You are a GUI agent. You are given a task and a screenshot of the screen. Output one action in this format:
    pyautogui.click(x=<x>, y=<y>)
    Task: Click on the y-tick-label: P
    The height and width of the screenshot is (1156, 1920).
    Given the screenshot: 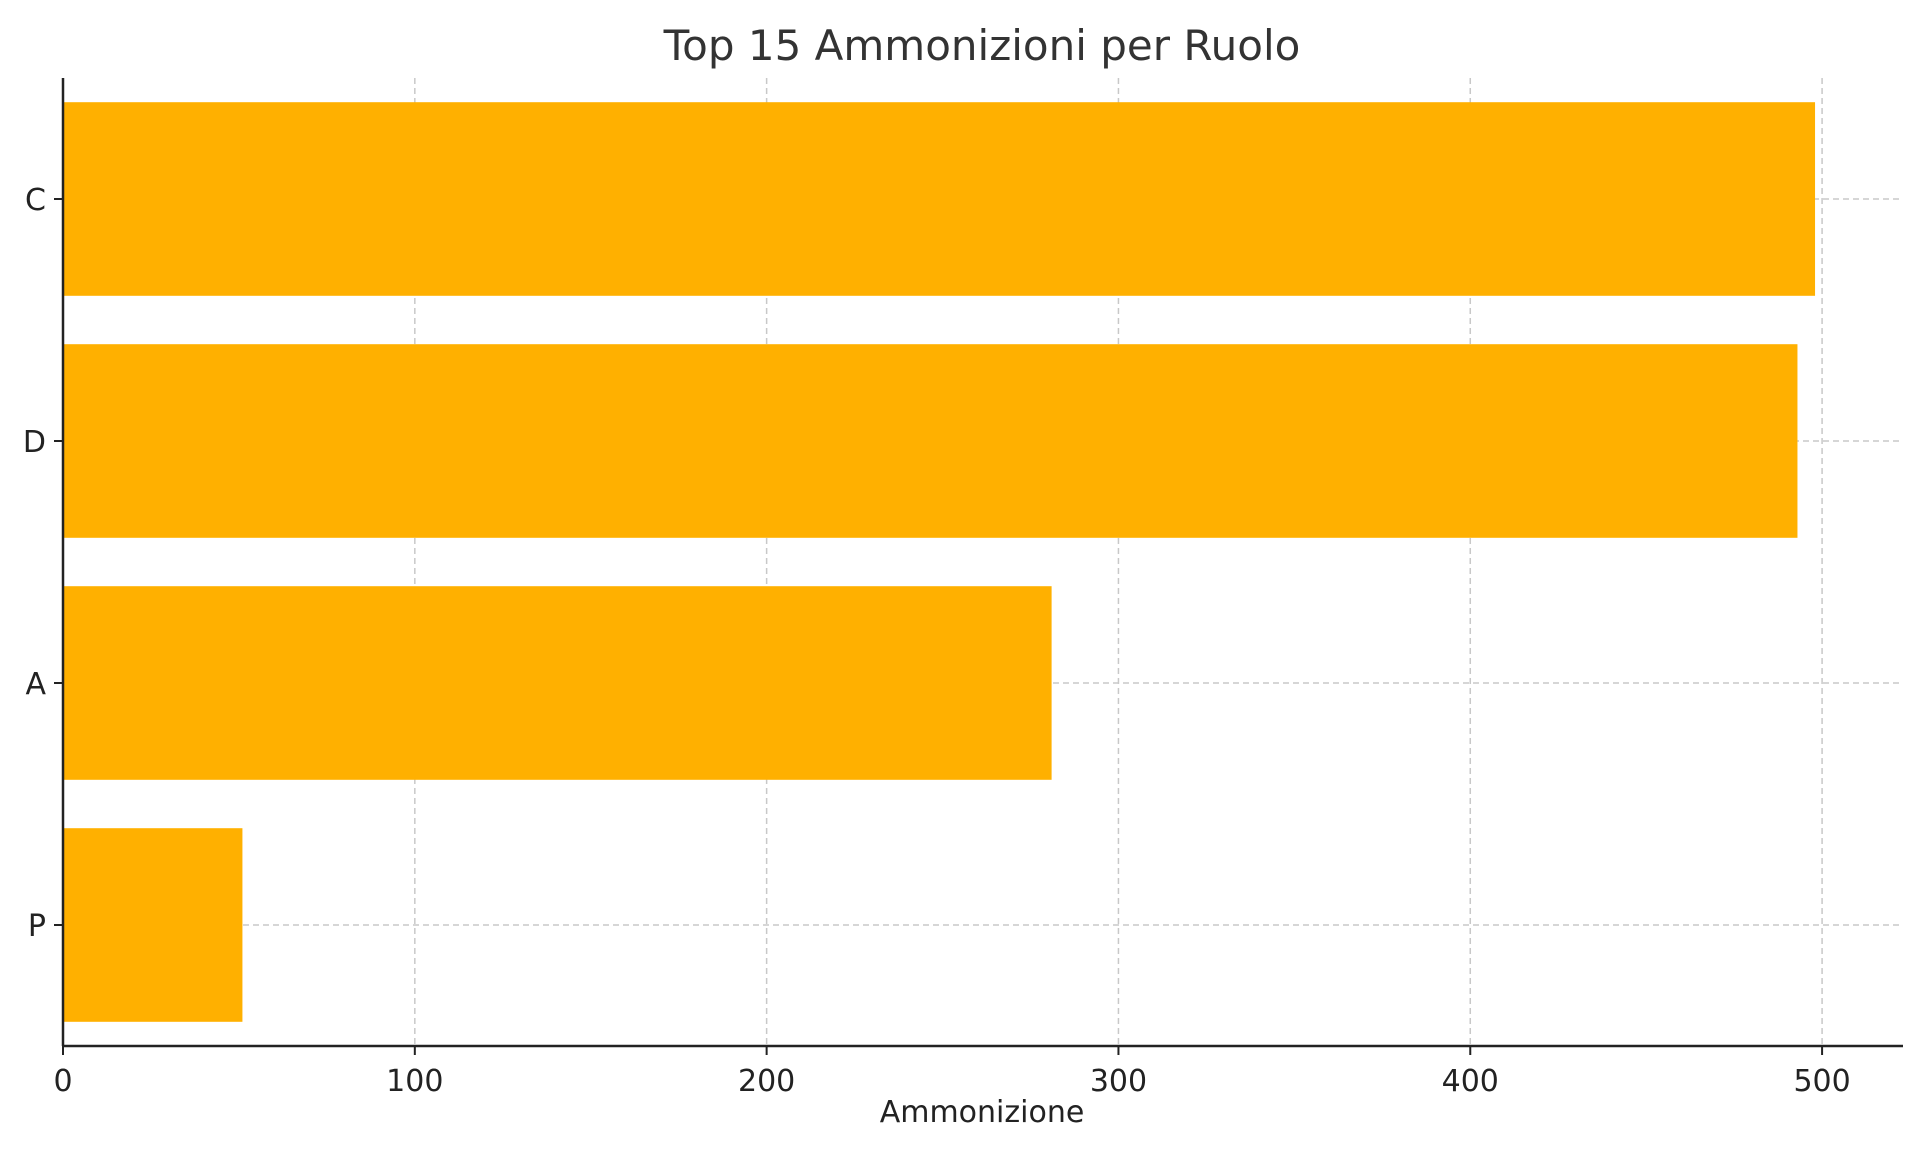 What is the action you would take?
    pyautogui.click(x=37, y=926)
    